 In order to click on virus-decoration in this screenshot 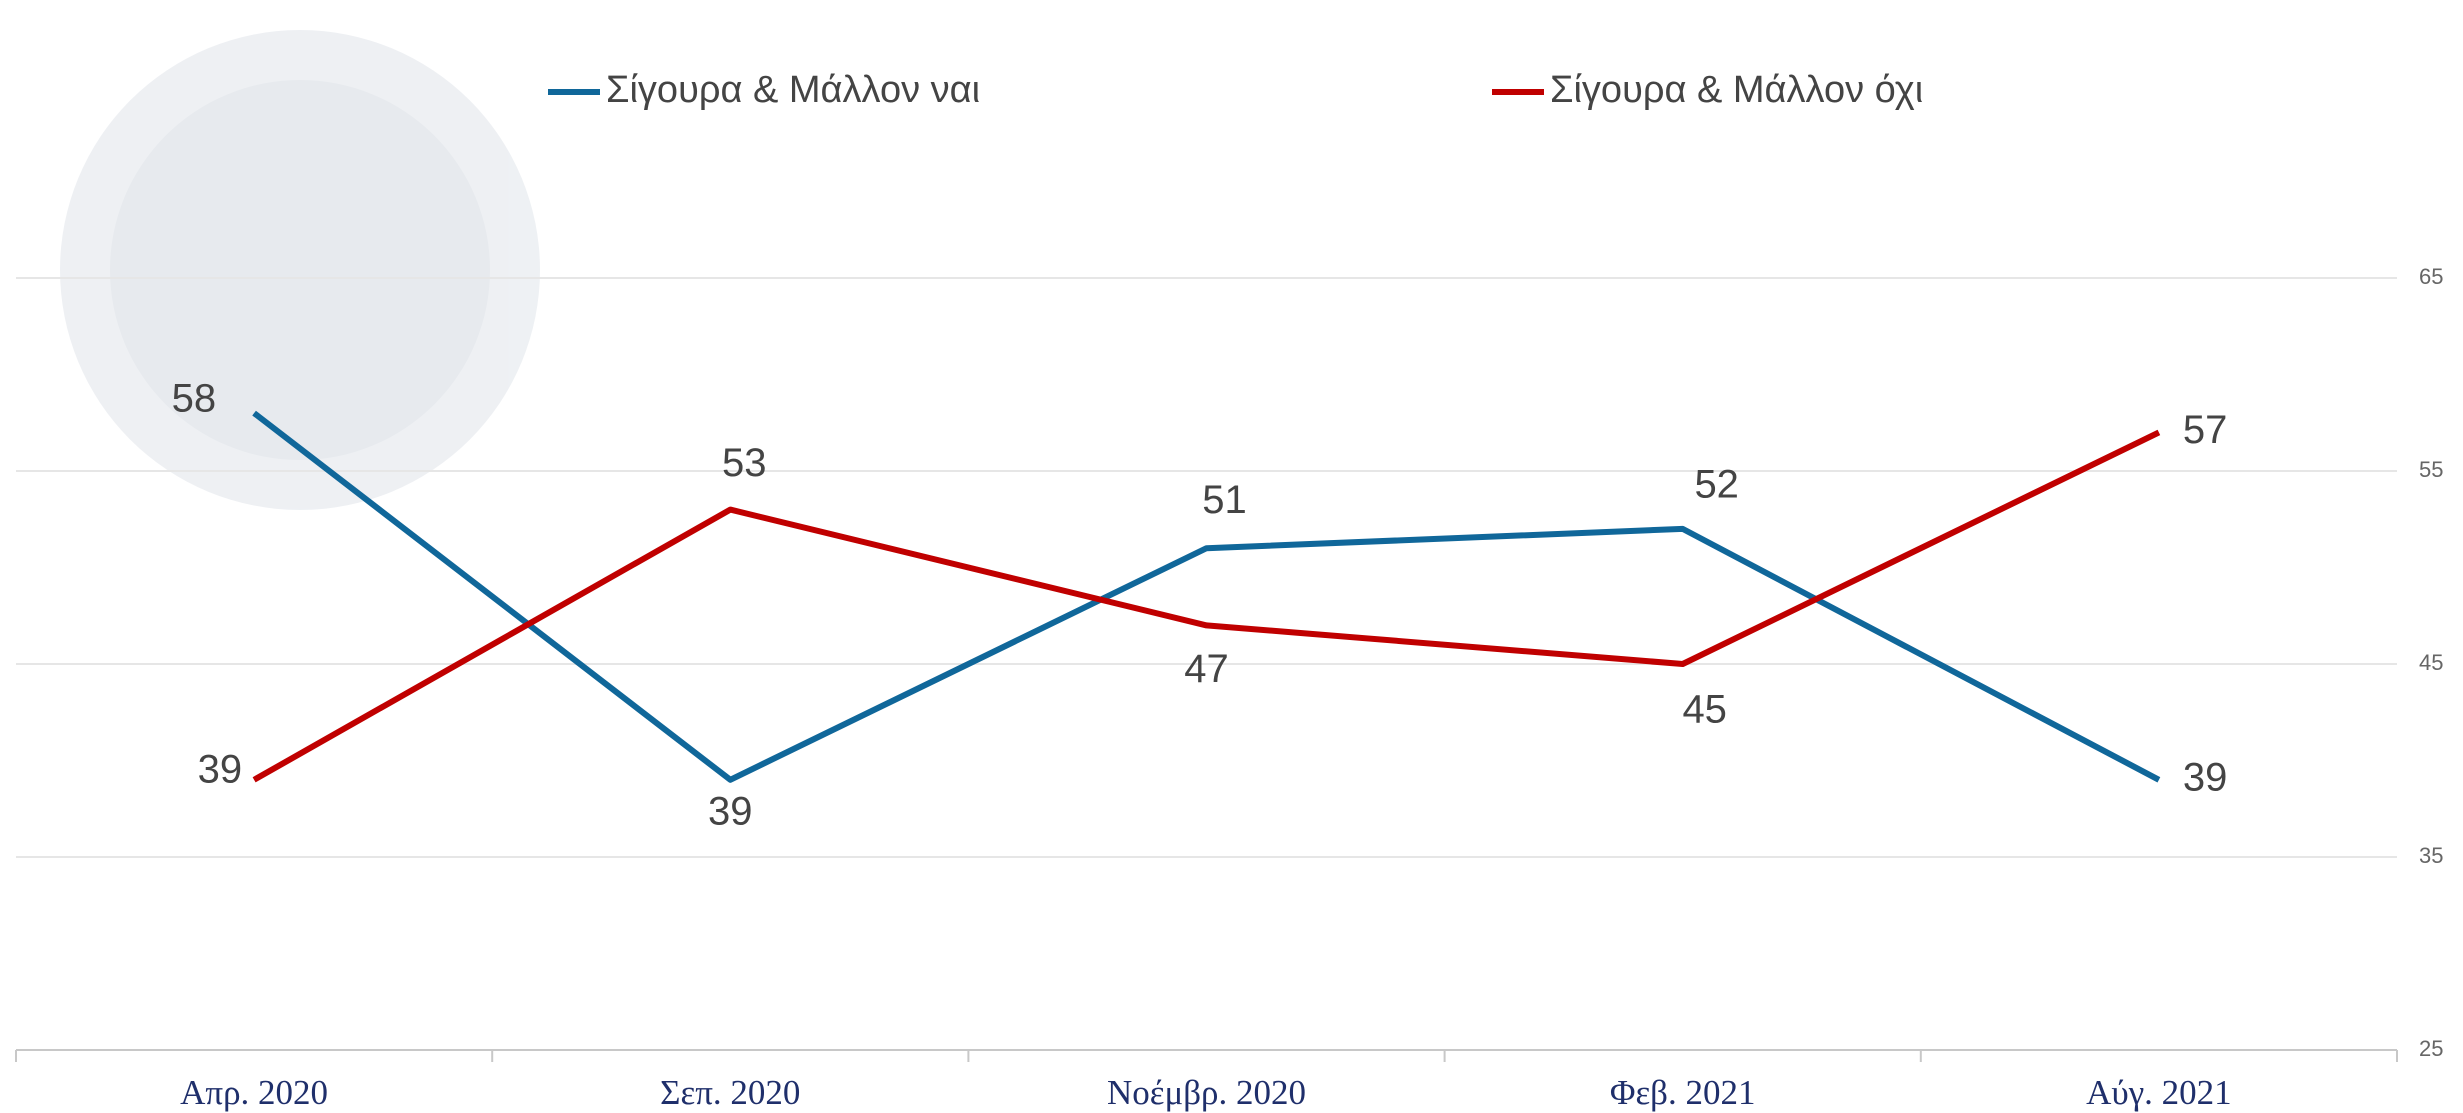, I will do `click(300, 270)`.